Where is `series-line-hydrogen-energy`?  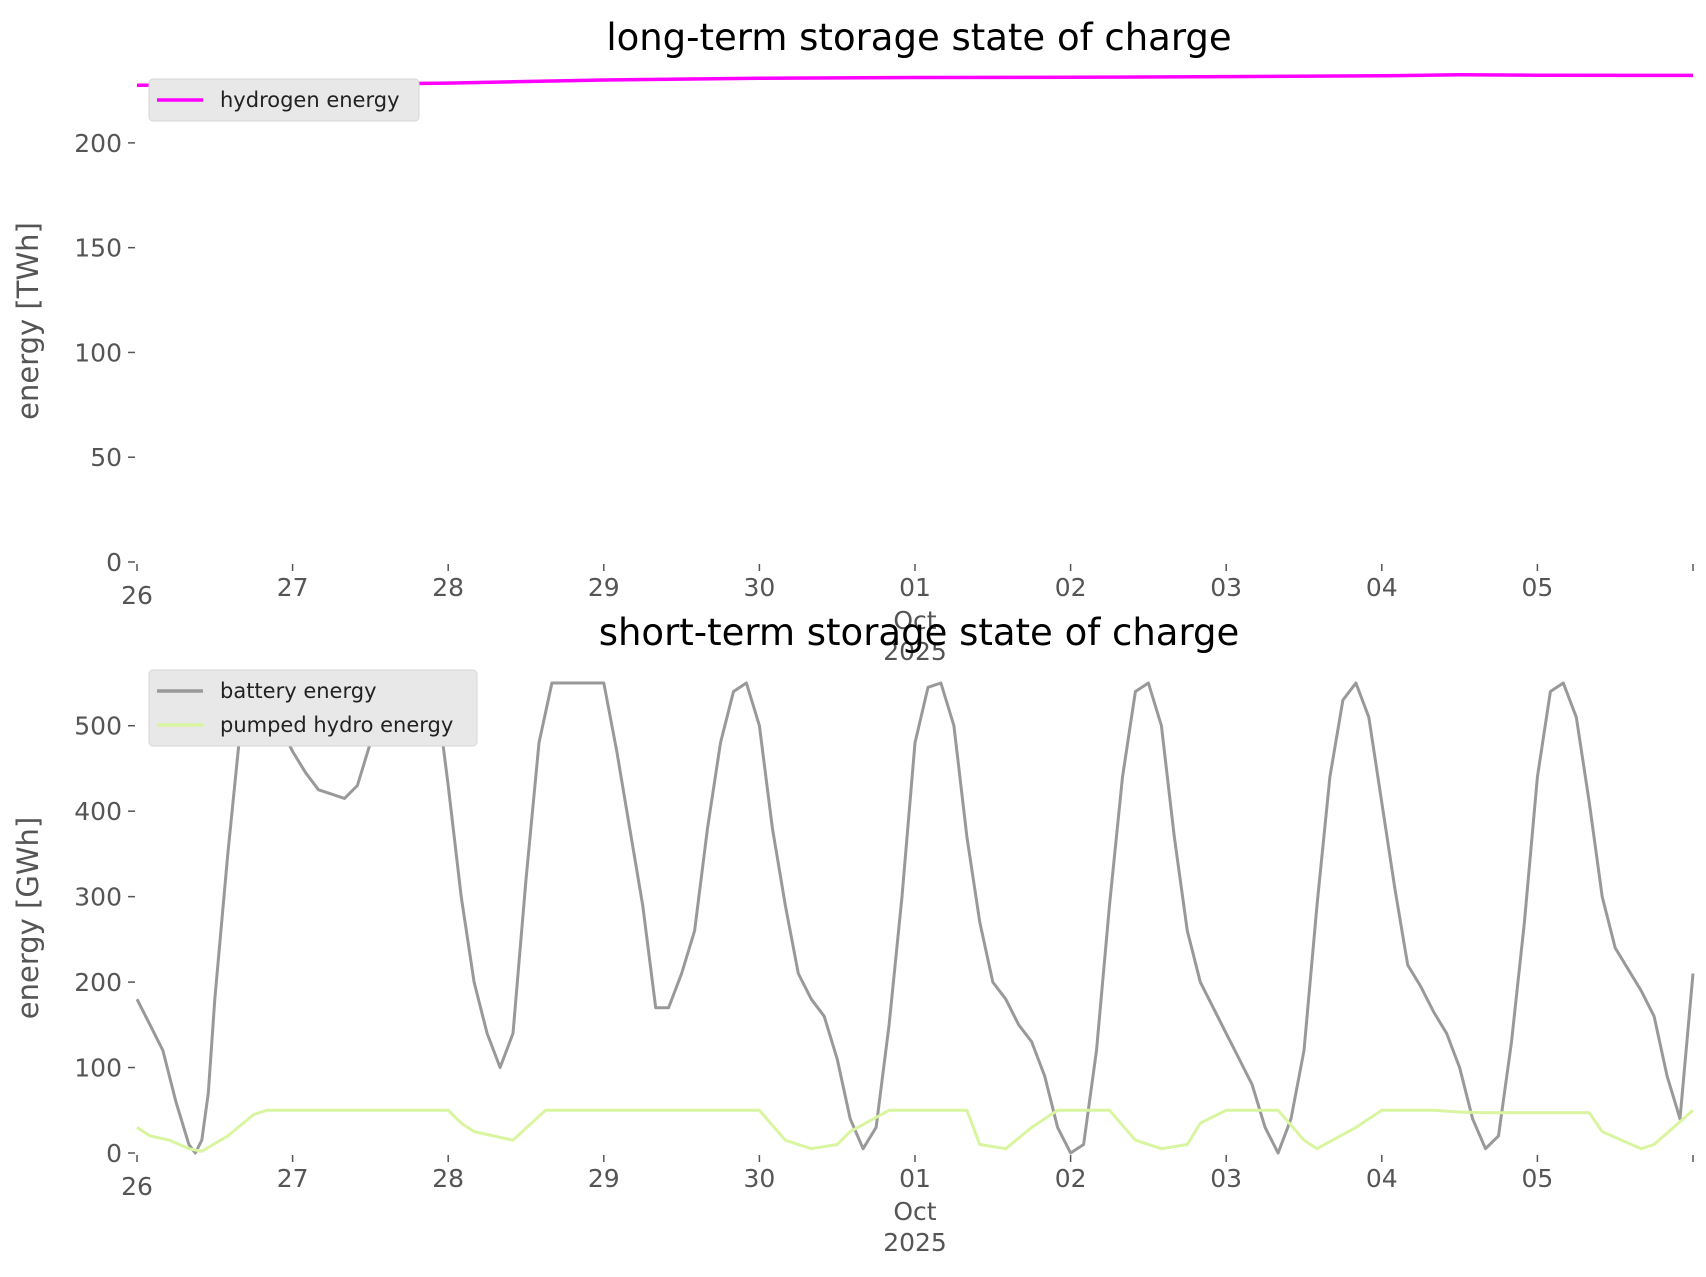
series-line-hydrogen-energy is located at coordinates (915, 80).